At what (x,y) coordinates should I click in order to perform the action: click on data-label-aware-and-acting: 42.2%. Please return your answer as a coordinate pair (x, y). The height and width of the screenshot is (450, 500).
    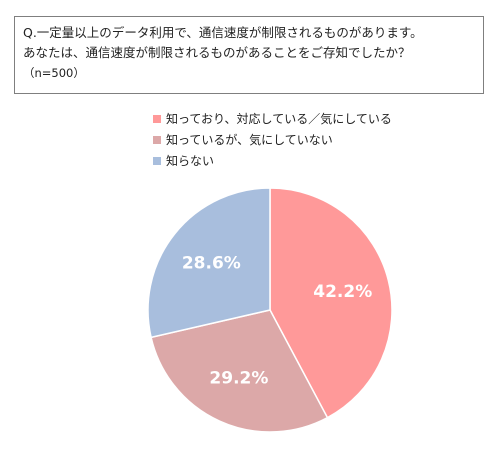
    Looking at the image, I should click on (342, 292).